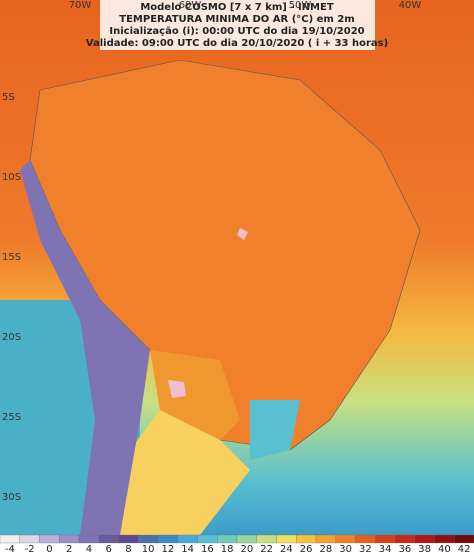 The image size is (474, 558). I want to click on latitude-label: 30S, so click(11, 497).